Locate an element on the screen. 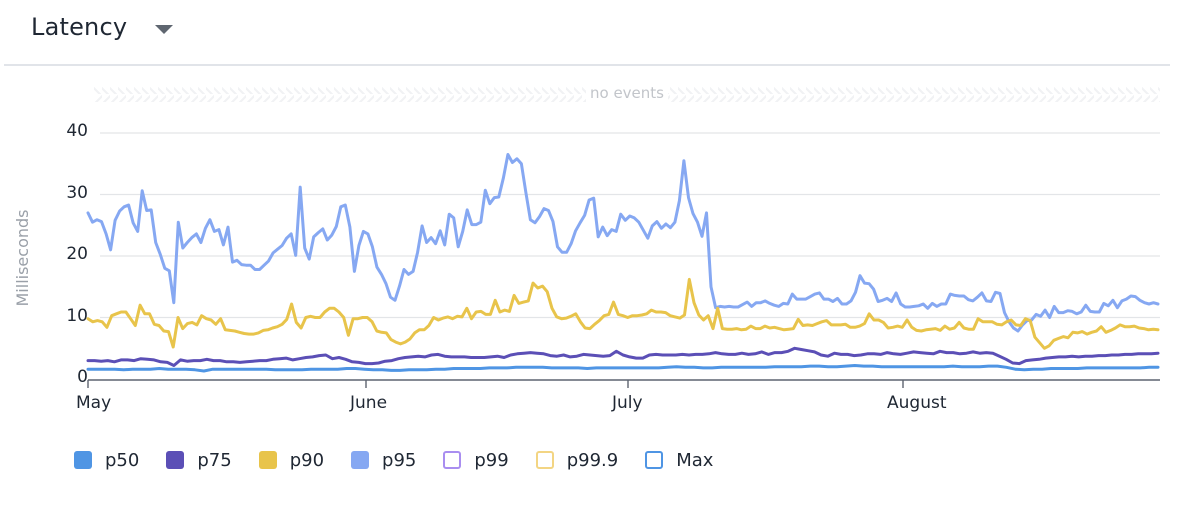  legend-item-p75: p75 is located at coordinates (199, 460).